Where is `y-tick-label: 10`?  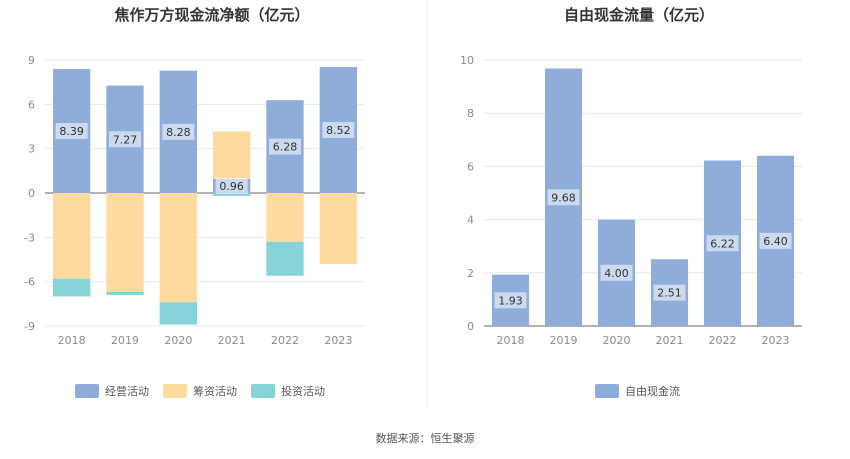
y-tick-label: 10 is located at coordinates (467, 60).